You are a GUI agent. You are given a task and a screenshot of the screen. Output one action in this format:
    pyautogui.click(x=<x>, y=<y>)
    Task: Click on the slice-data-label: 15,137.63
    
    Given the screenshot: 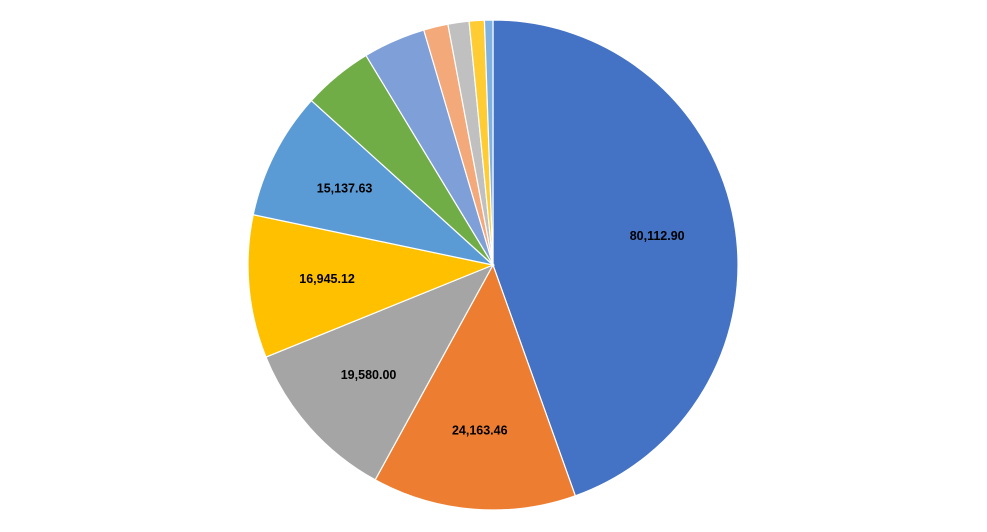 What is the action you would take?
    pyautogui.click(x=345, y=189)
    